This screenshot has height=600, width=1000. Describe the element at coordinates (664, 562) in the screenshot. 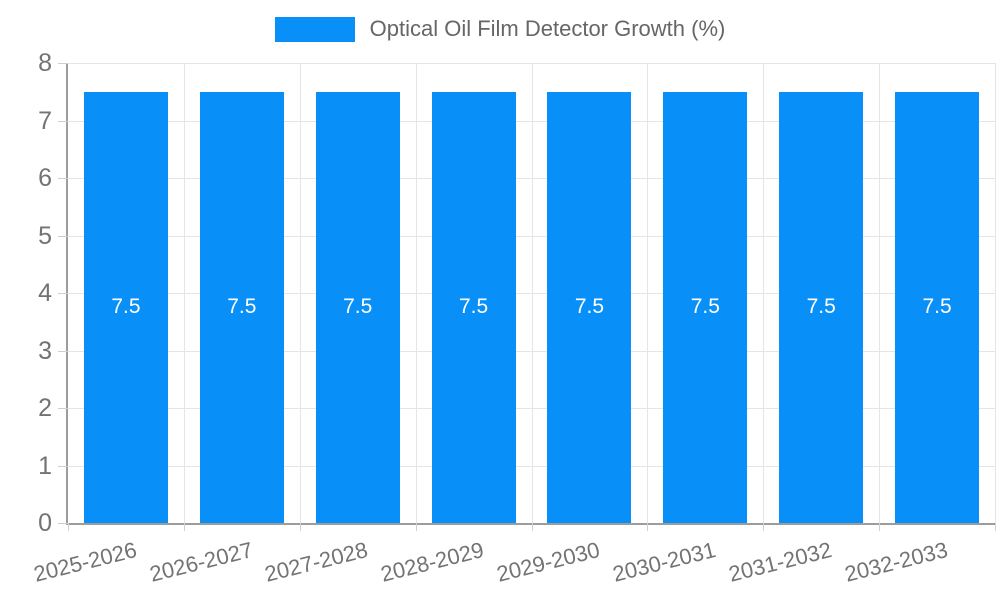

I see `x-tick-label: 2030-2031` at that location.